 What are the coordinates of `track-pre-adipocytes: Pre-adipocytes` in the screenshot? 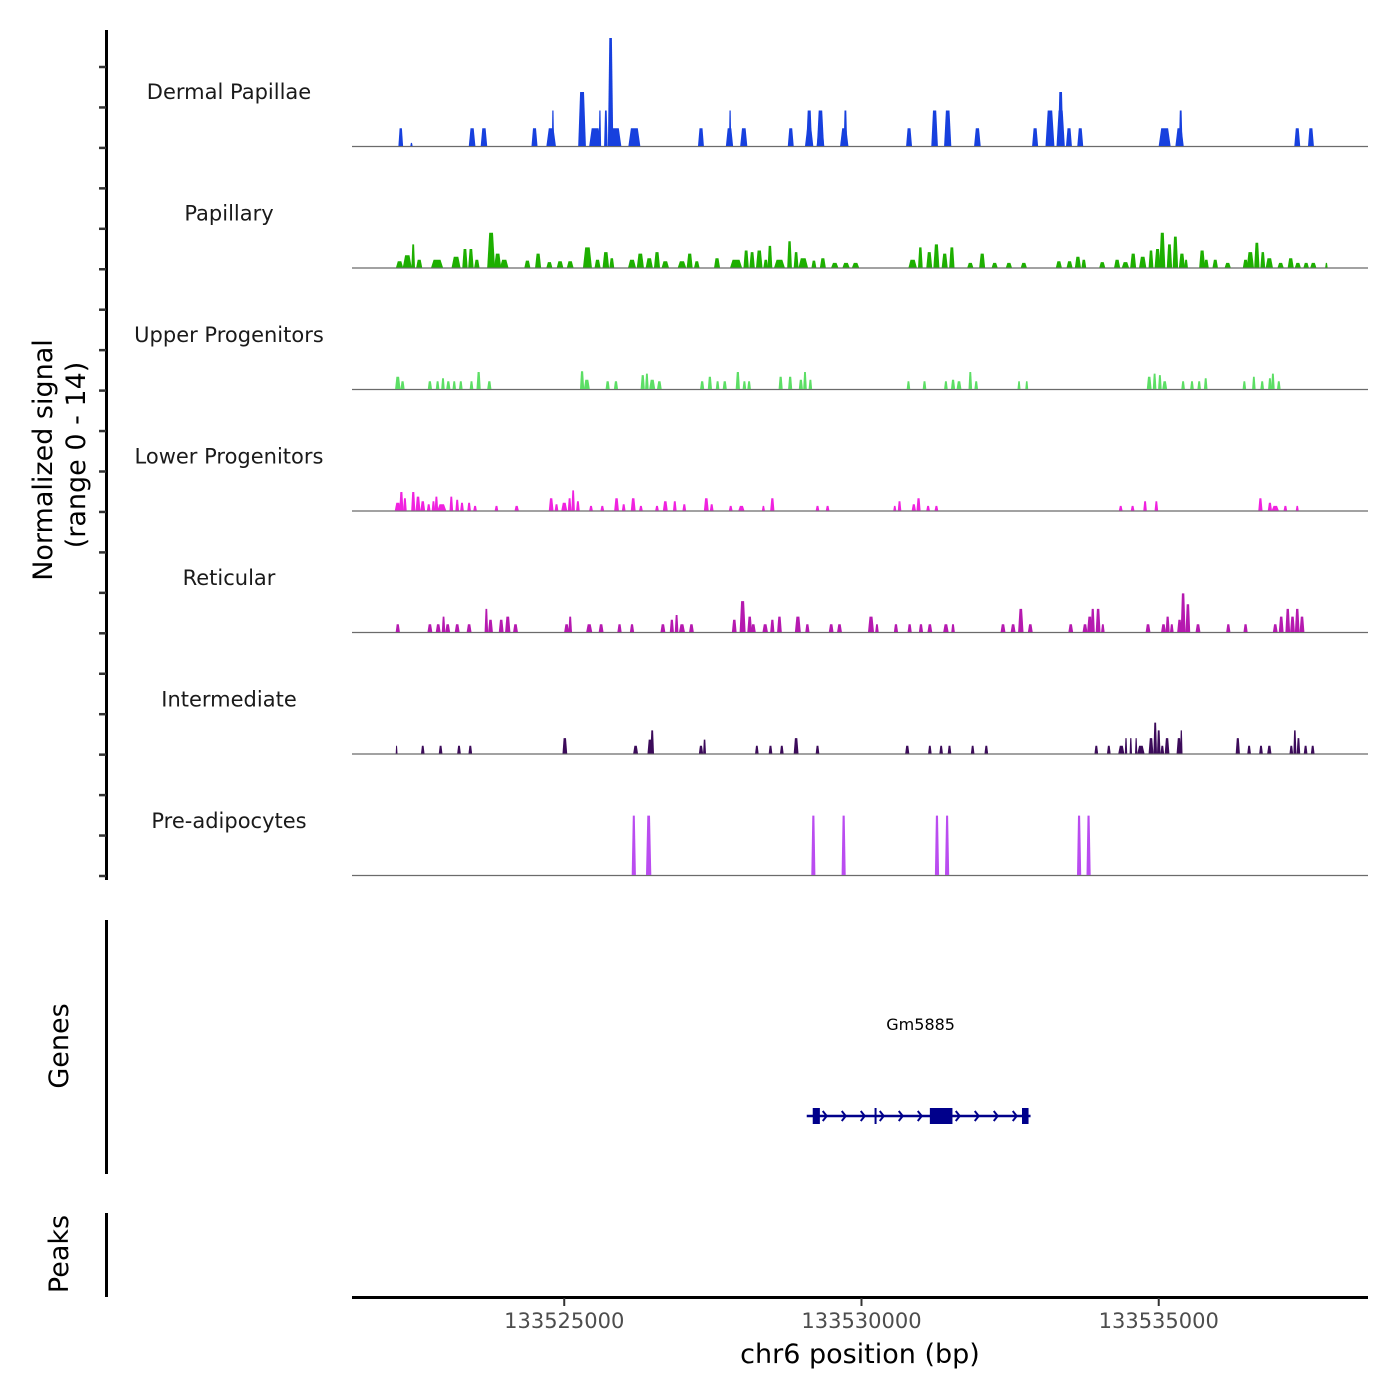 It's located at (759, 843).